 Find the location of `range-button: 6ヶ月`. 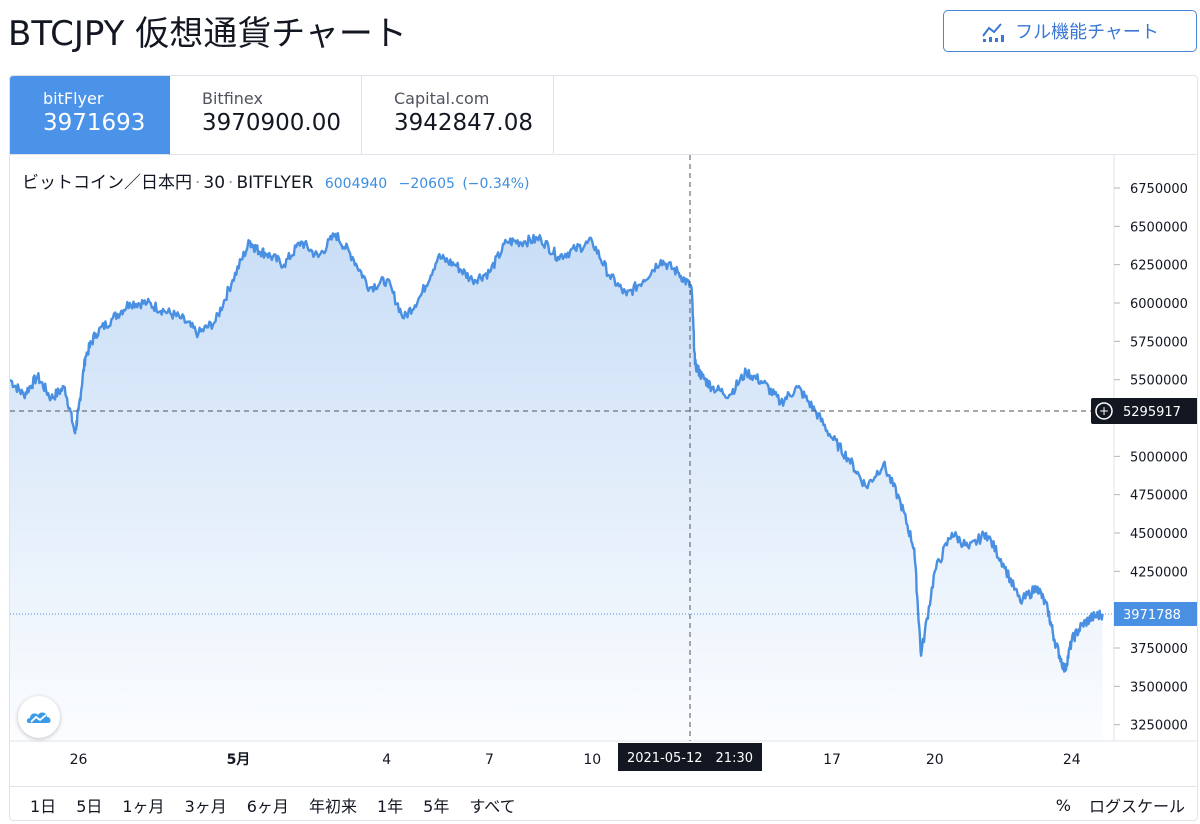

range-button: 6ヶ月 is located at coordinates (267, 806).